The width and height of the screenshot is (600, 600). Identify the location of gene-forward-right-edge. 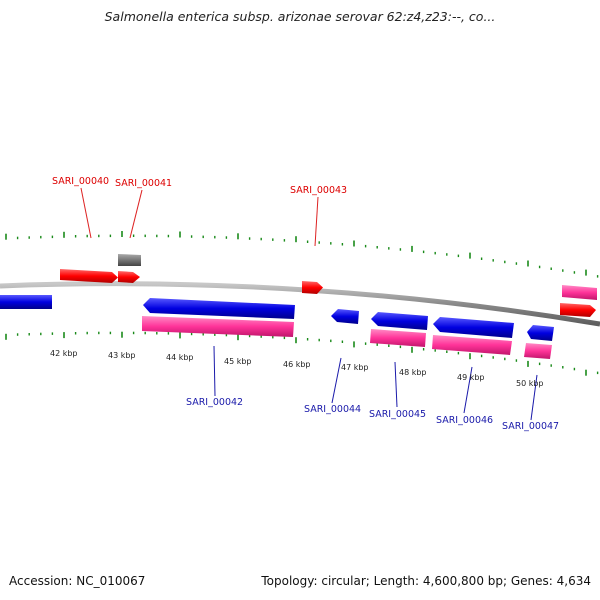
(578, 310).